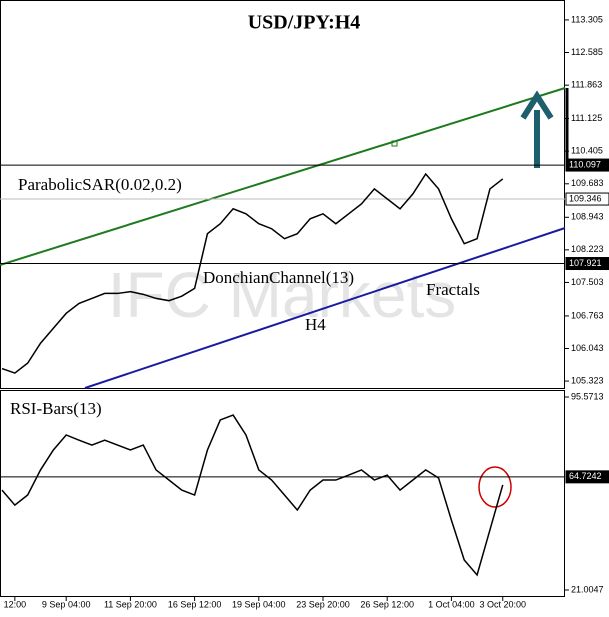  What do you see at coordinates (587, 19) in the screenshot?
I see `y-tick-label: 113.305` at bounding box center [587, 19].